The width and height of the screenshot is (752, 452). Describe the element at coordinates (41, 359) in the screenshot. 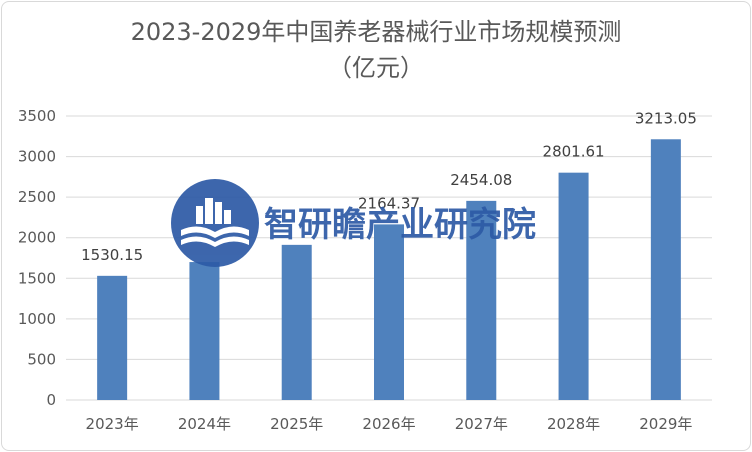

I see `y-tick-label: 500` at that location.